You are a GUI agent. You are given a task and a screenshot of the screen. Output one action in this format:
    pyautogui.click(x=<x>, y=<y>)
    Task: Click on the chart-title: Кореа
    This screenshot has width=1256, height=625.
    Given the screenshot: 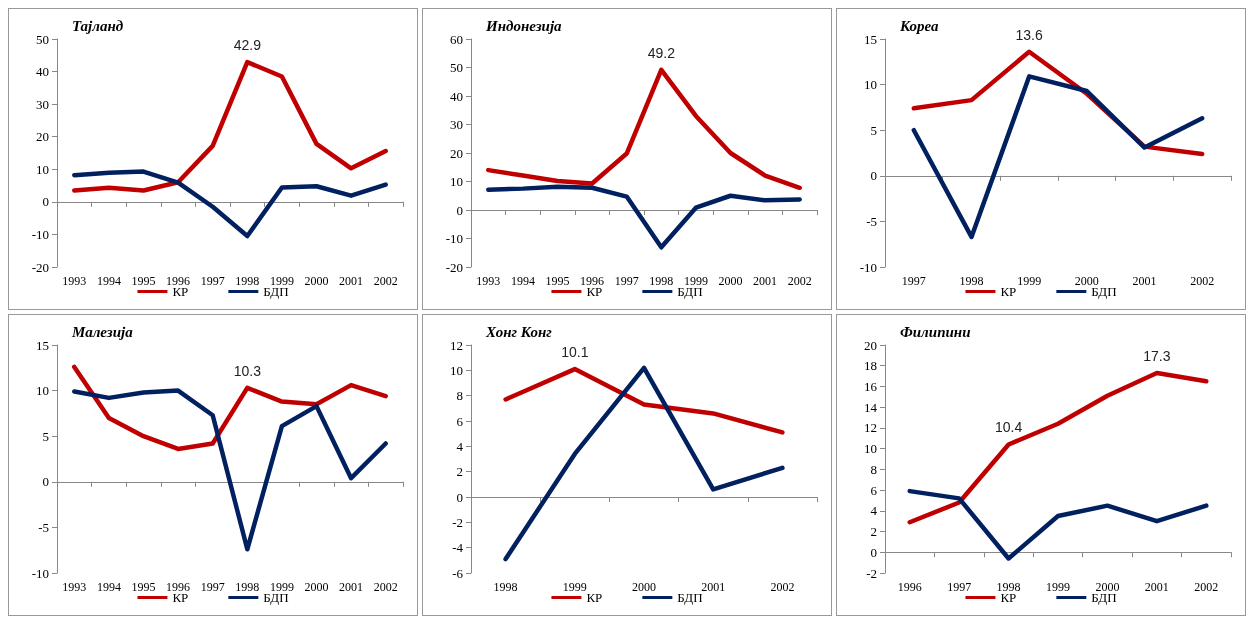 What is the action you would take?
    pyautogui.click(x=919, y=25)
    